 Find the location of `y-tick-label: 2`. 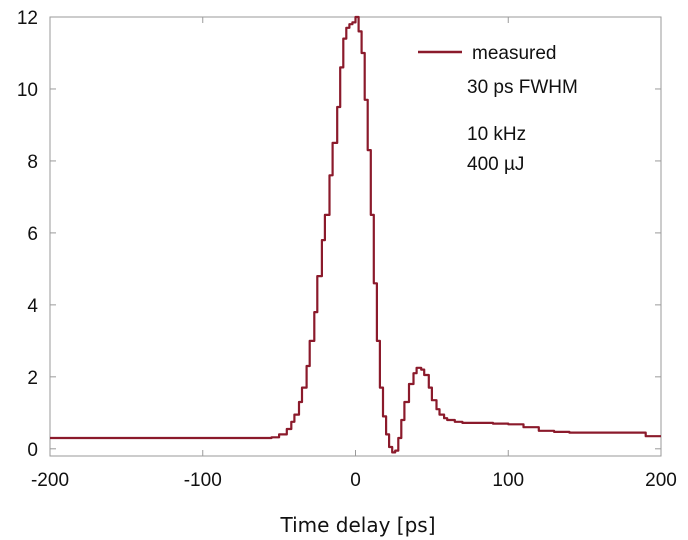

y-tick-label: 2 is located at coordinates (32, 378).